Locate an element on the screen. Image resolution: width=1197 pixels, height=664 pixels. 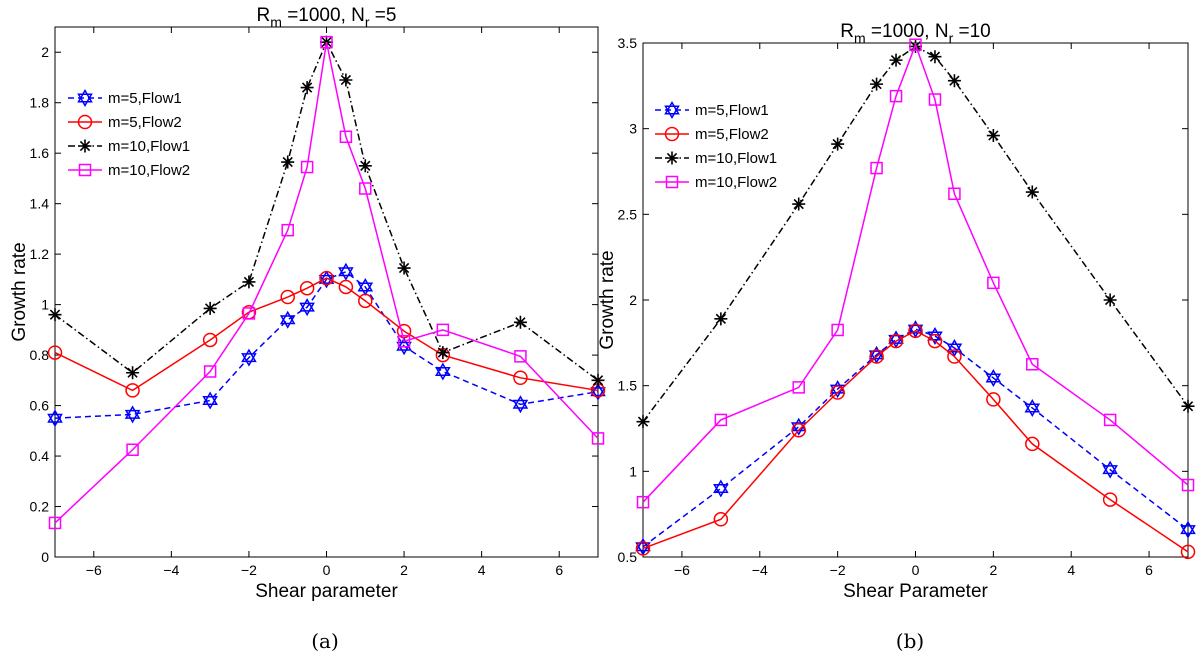
y-tick-label: 1 is located at coordinates (633, 471).